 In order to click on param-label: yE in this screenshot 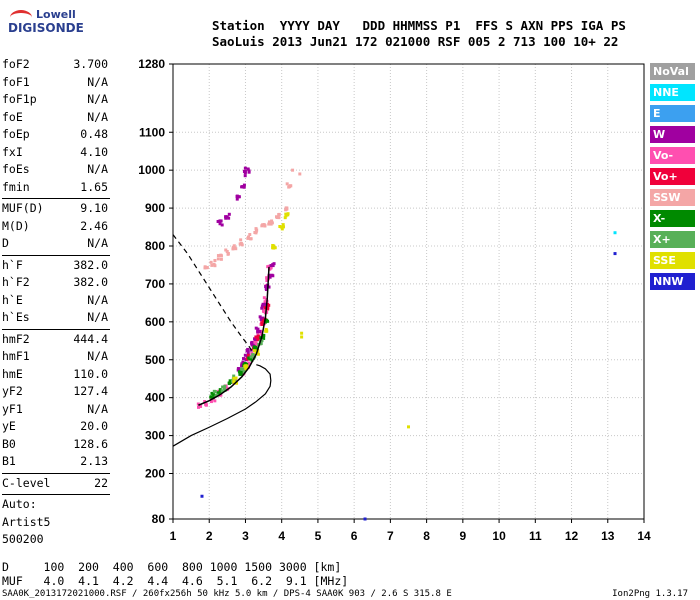, I will do `click(9, 426)`.